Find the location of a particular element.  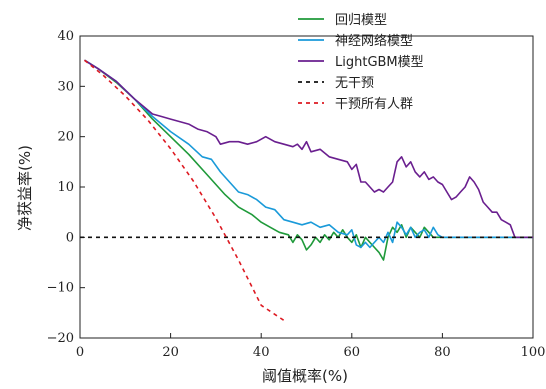

y-tick-label: −20 is located at coordinates (60, 338).